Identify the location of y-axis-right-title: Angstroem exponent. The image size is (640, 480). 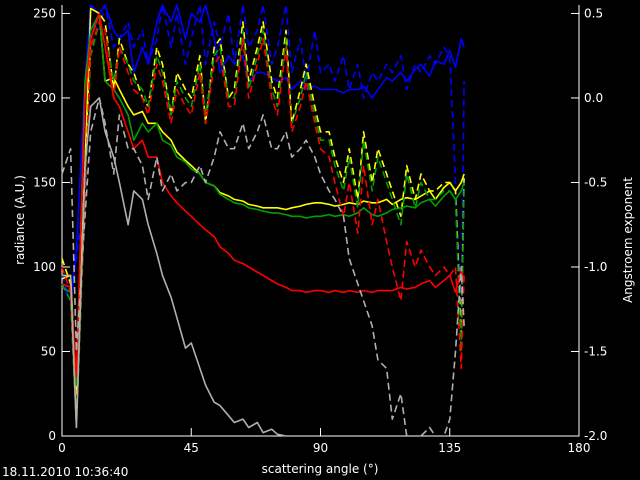
(628, 240).